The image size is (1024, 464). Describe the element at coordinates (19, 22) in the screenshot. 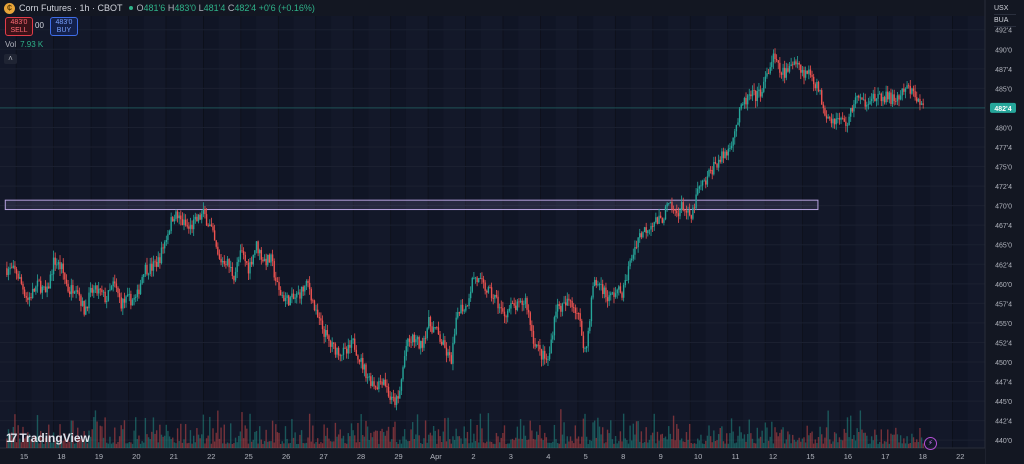

I see `sell-price: 483'0` at that location.